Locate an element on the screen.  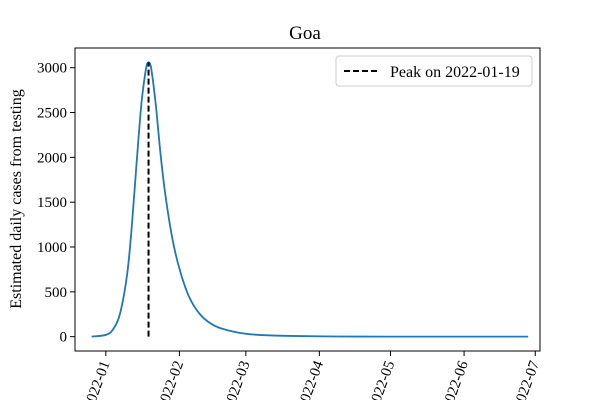
x-tick-label: 2022-03 is located at coordinates (237, 379).